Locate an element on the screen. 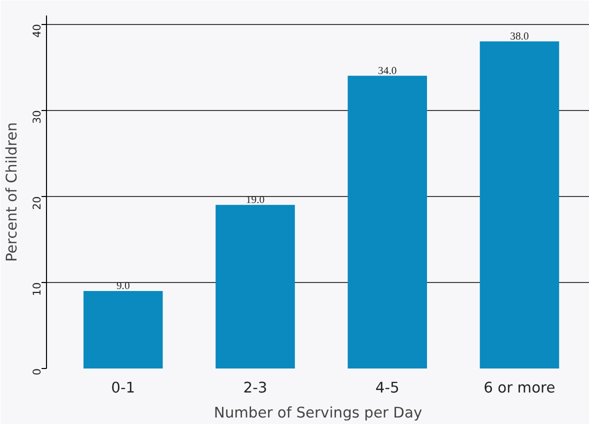 This screenshot has width=589, height=424. x-tick-label: 2-3 is located at coordinates (255, 388).